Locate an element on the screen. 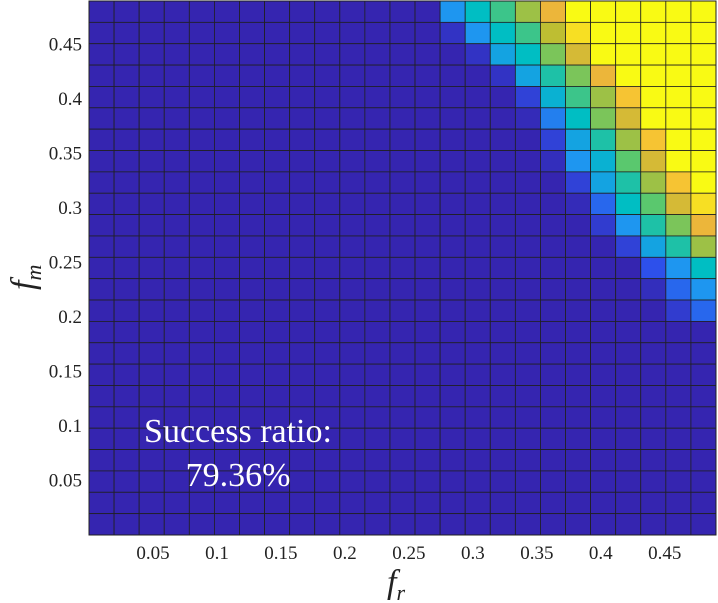 This screenshot has height=603, width=718. x-tick-label: 0.05 is located at coordinates (152, 553).